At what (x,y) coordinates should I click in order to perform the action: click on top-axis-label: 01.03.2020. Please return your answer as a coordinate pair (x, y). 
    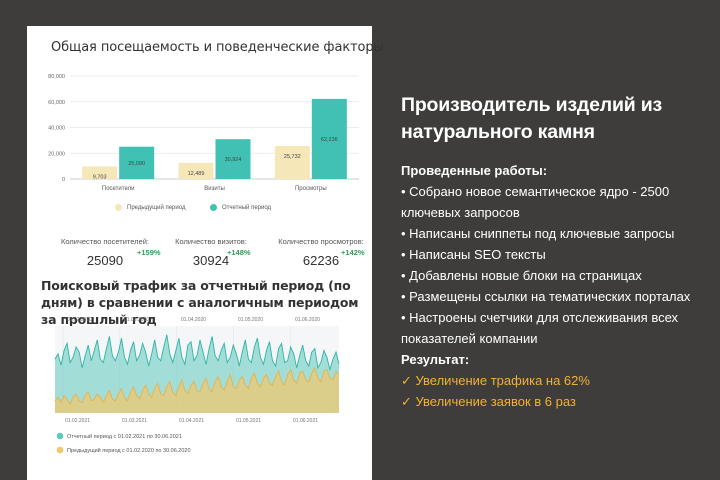
    Looking at the image, I should click on (136, 320).